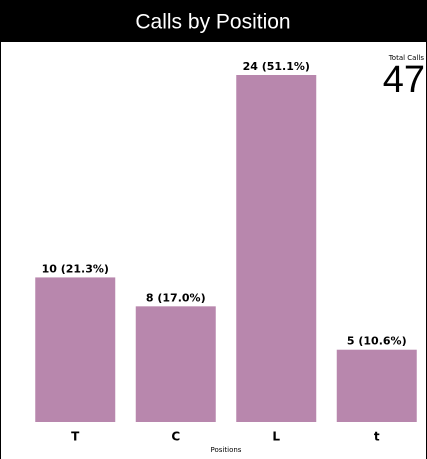 This screenshot has height=459, width=427. Describe the element at coordinates (404, 80) in the screenshot. I see `total-value: 47` at that location.